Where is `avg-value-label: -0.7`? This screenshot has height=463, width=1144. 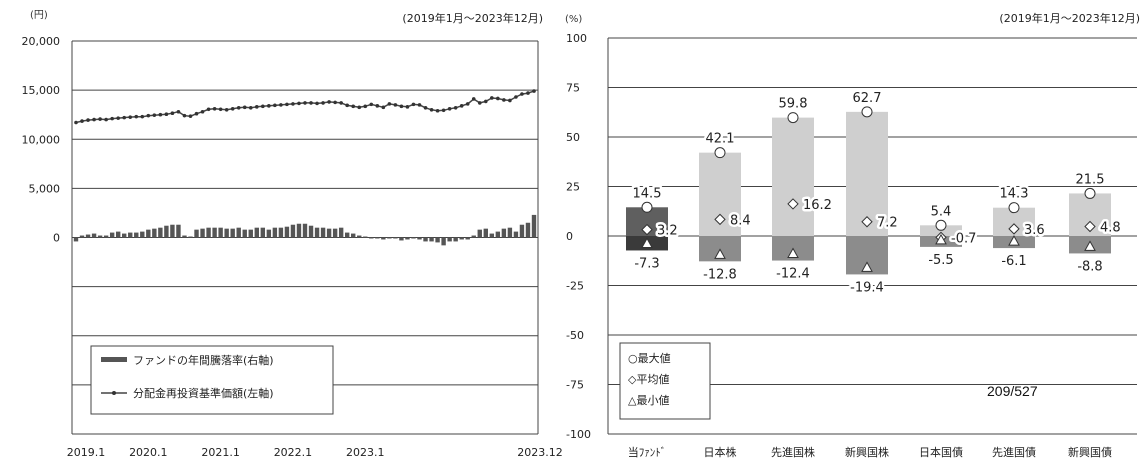
avg-value-label: -0.7 is located at coordinates (963, 238).